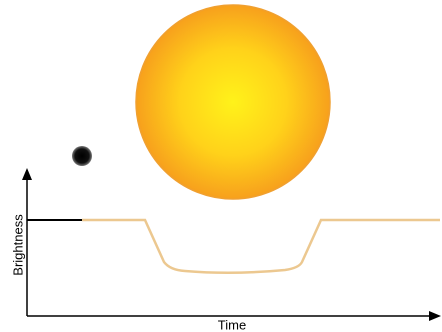  What do you see at coordinates (17, 245) in the screenshot?
I see `y-axis-label: Brightness` at bounding box center [17, 245].